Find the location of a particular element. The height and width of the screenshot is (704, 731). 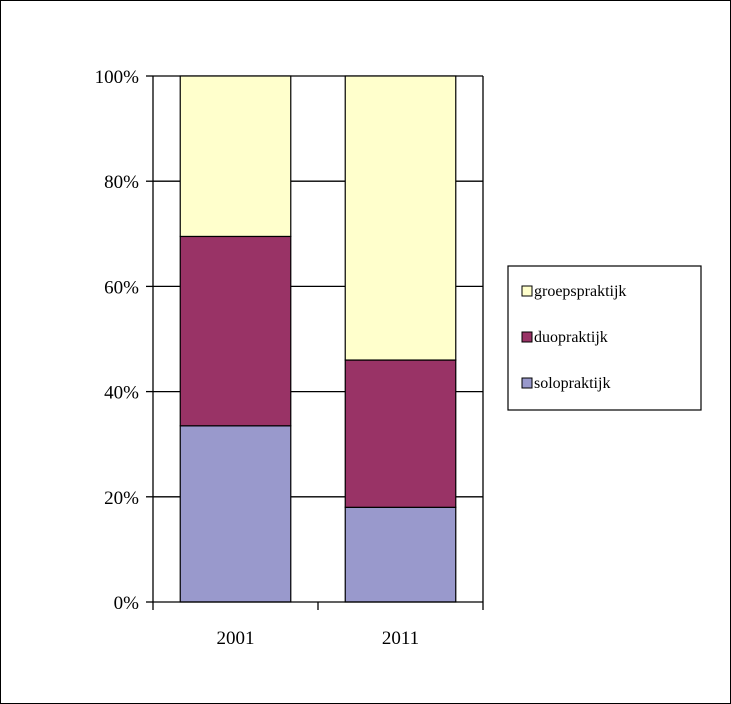

bar-segment-duopraktijk-2011 is located at coordinates (400, 433).